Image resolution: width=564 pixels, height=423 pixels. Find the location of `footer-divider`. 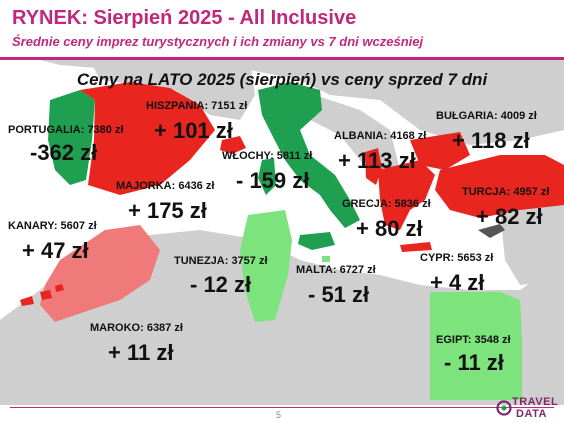

footer-divider is located at coordinates (282, 407).